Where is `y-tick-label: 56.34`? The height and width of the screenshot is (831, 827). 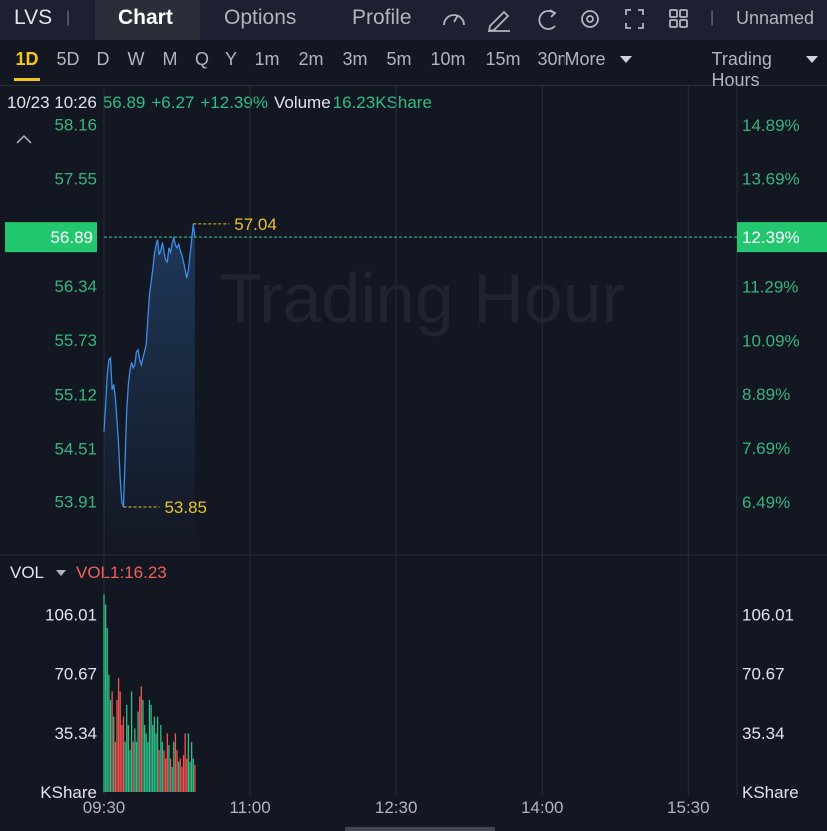
y-tick-label: 56.34 is located at coordinates (75, 286).